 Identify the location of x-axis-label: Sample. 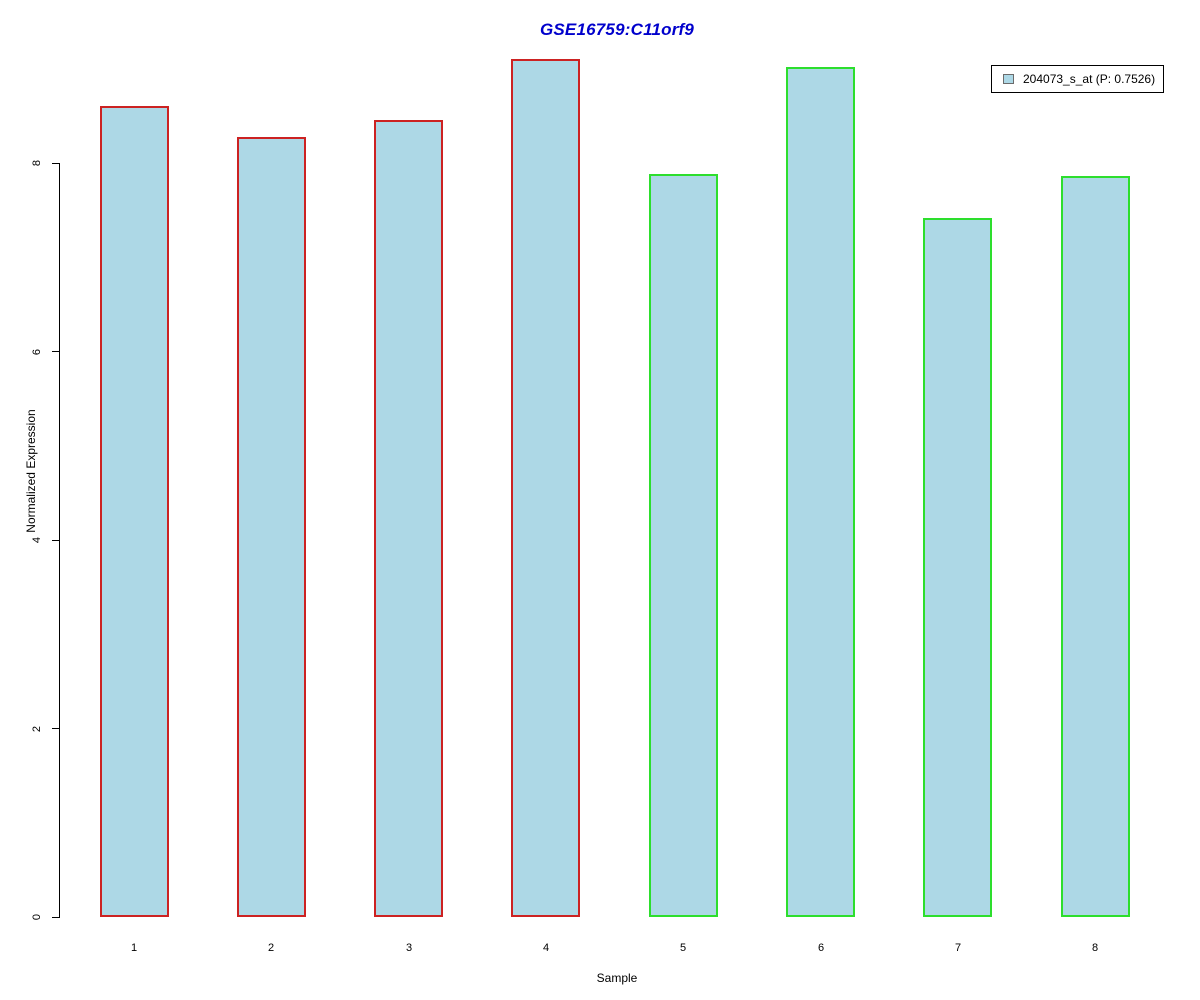
(617, 978).